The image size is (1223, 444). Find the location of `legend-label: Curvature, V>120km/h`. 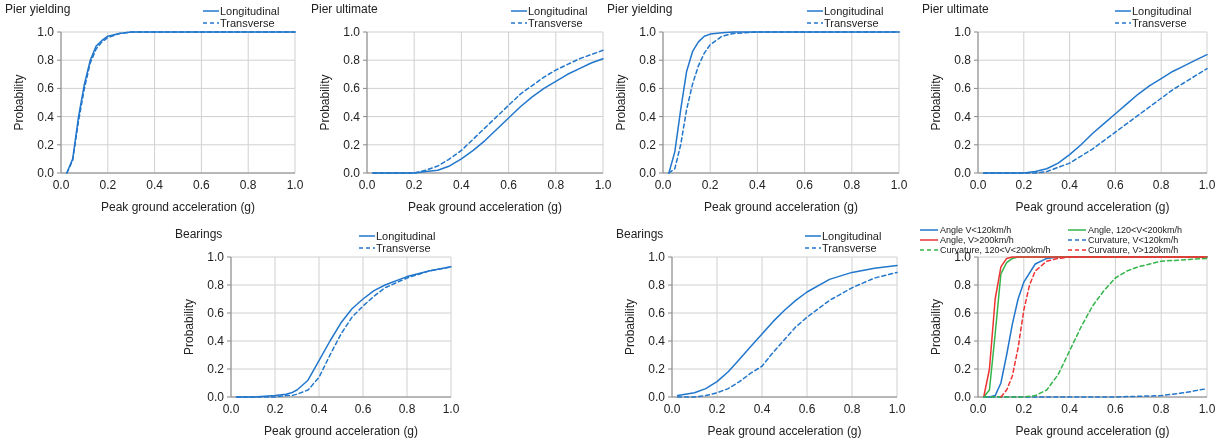

legend-label: Curvature, V>120km/h is located at coordinates (1133, 250).